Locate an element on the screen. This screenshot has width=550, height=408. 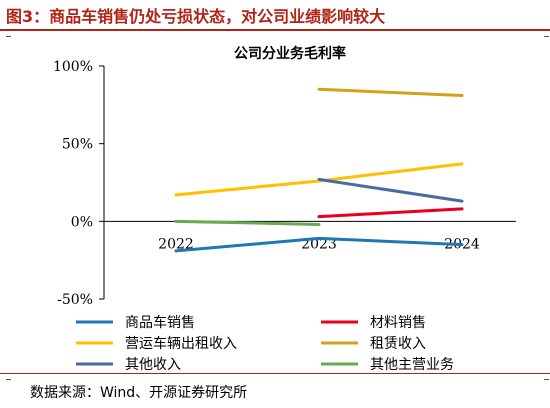
source-note: 数据来源：Wind、开源证券研究所 is located at coordinates (139, 393).